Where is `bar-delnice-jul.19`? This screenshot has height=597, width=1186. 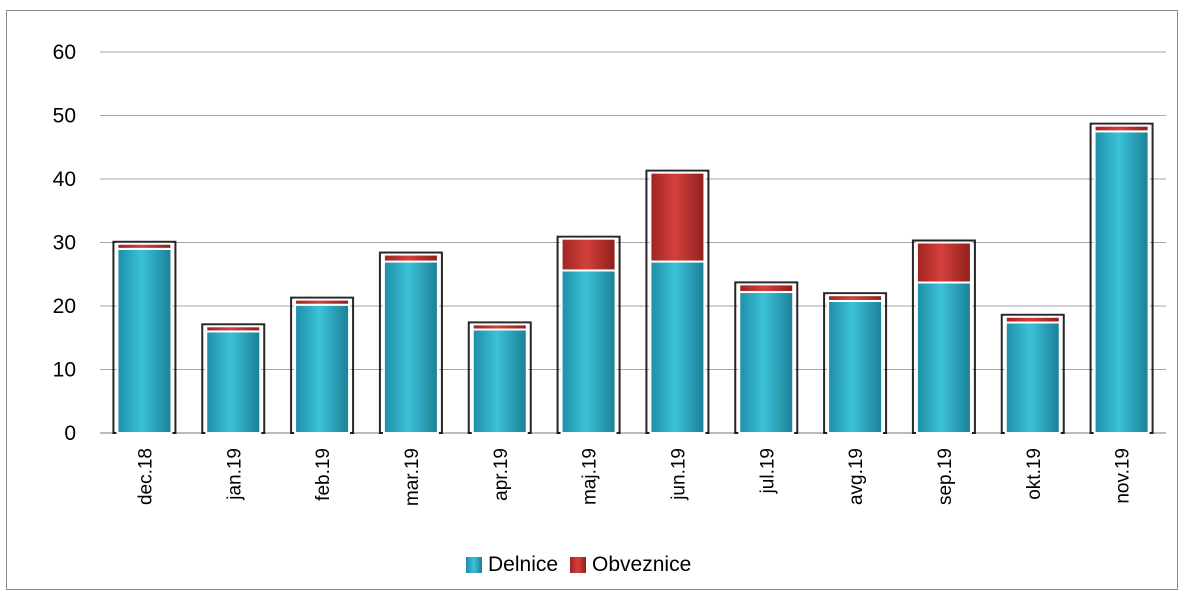
bar-delnice-jul.19 is located at coordinates (766, 362).